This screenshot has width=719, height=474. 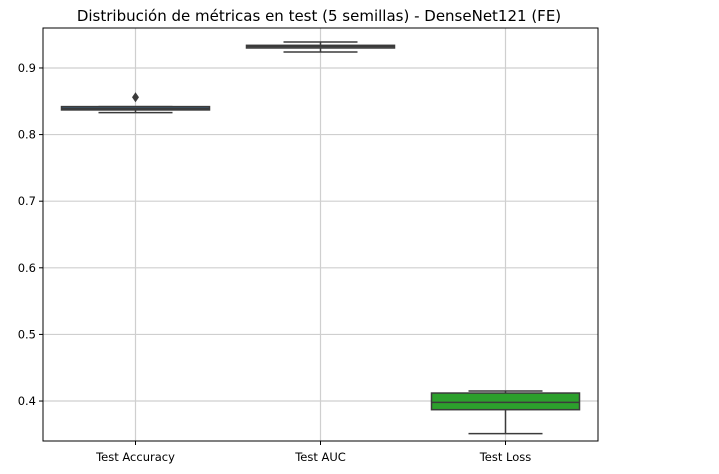 What do you see at coordinates (505, 412) in the screenshot?
I see `box-test-loss` at bounding box center [505, 412].